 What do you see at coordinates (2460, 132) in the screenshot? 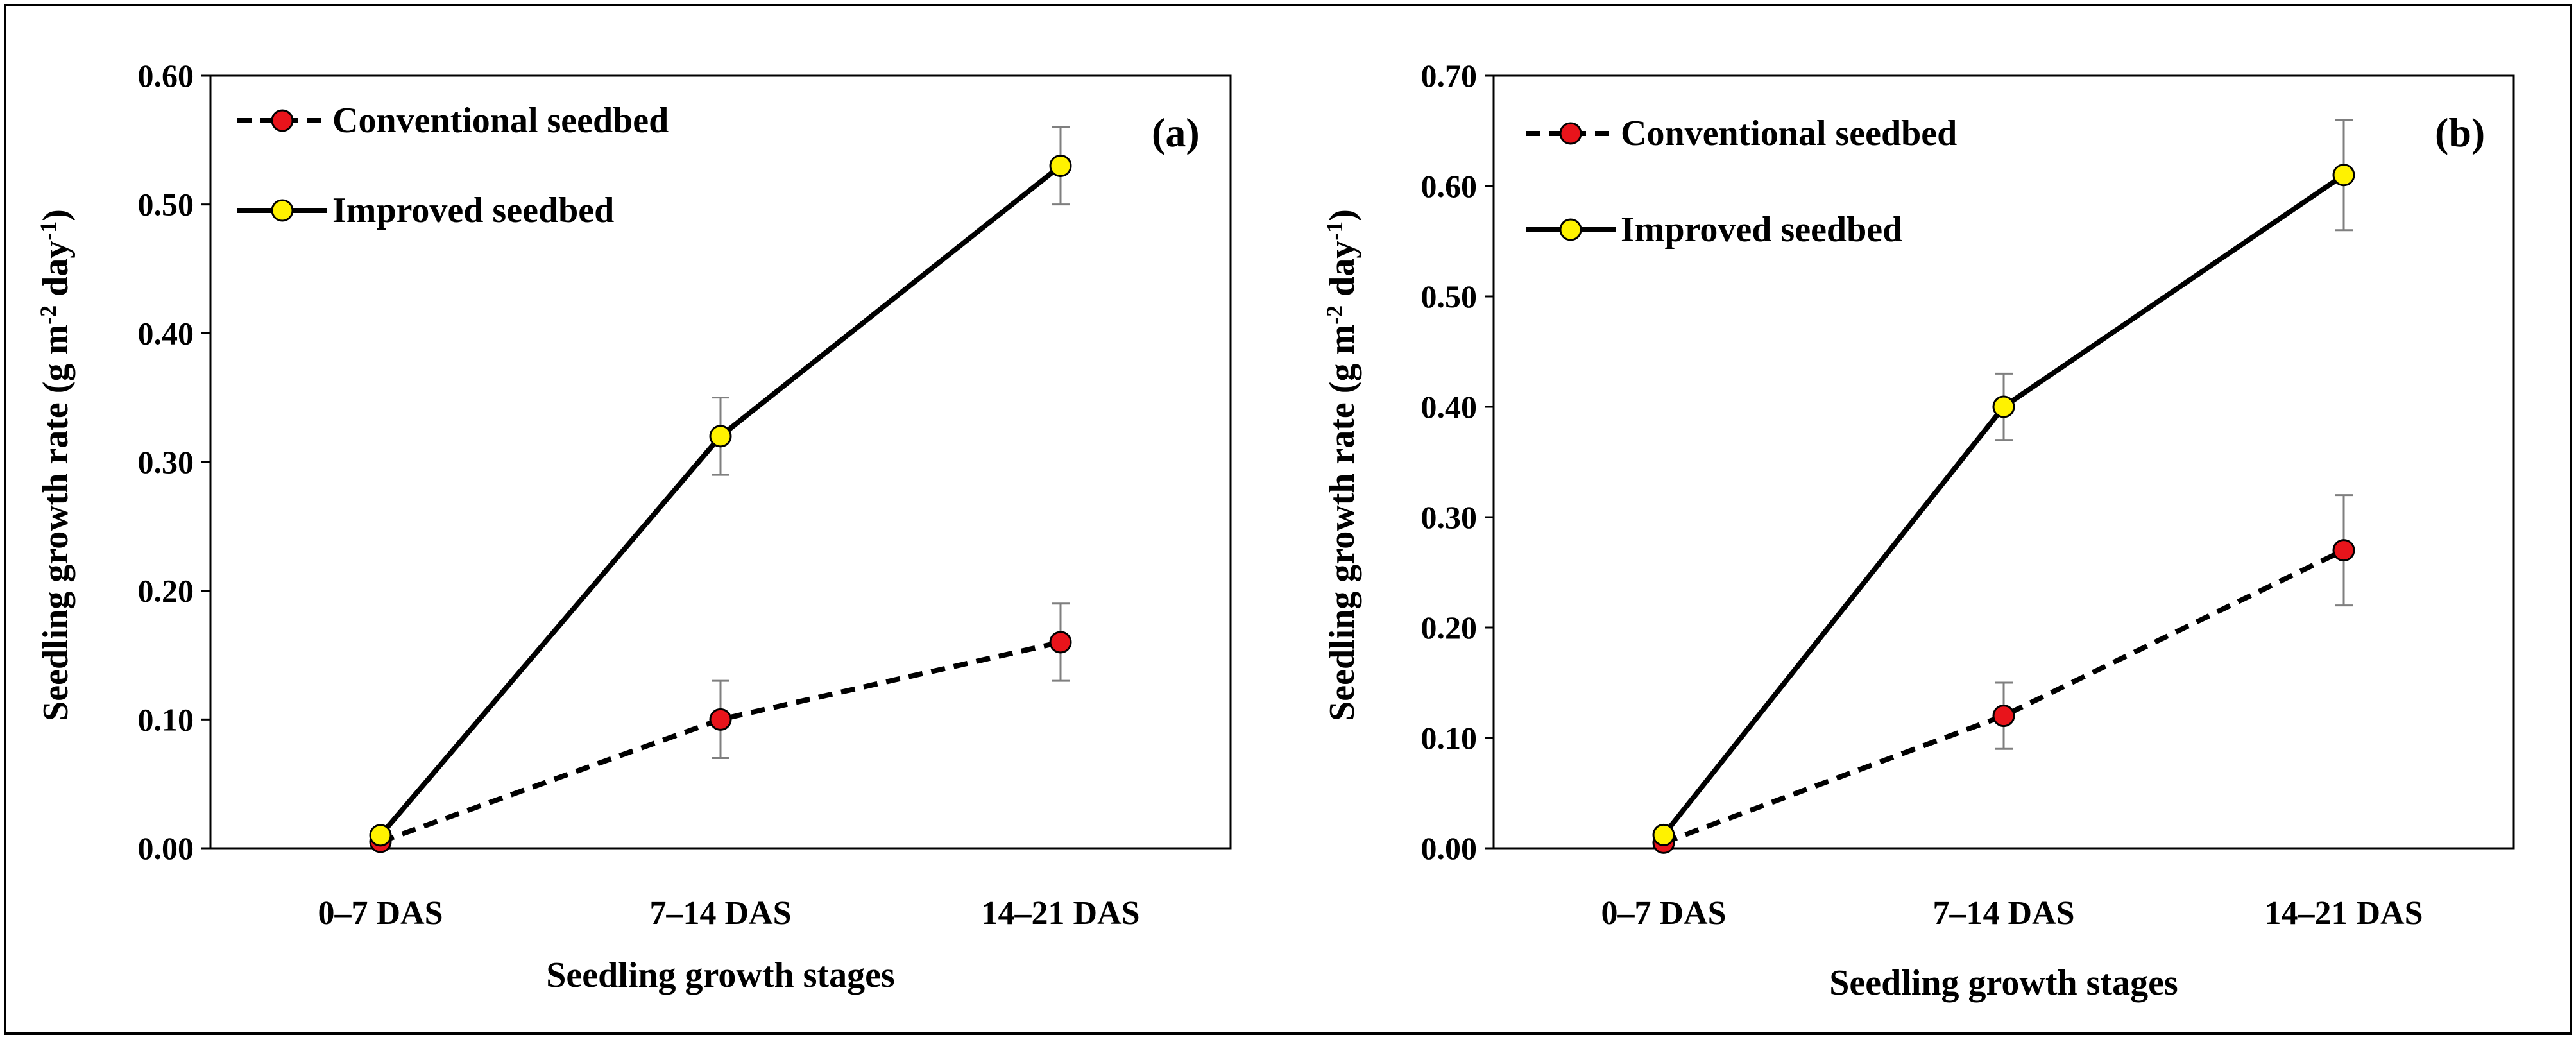
I see `panel-label: (b)` at bounding box center [2460, 132].